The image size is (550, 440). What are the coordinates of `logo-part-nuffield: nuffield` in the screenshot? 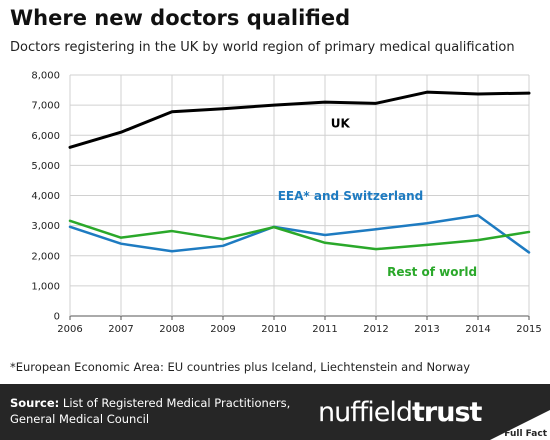 It's located at (365, 412).